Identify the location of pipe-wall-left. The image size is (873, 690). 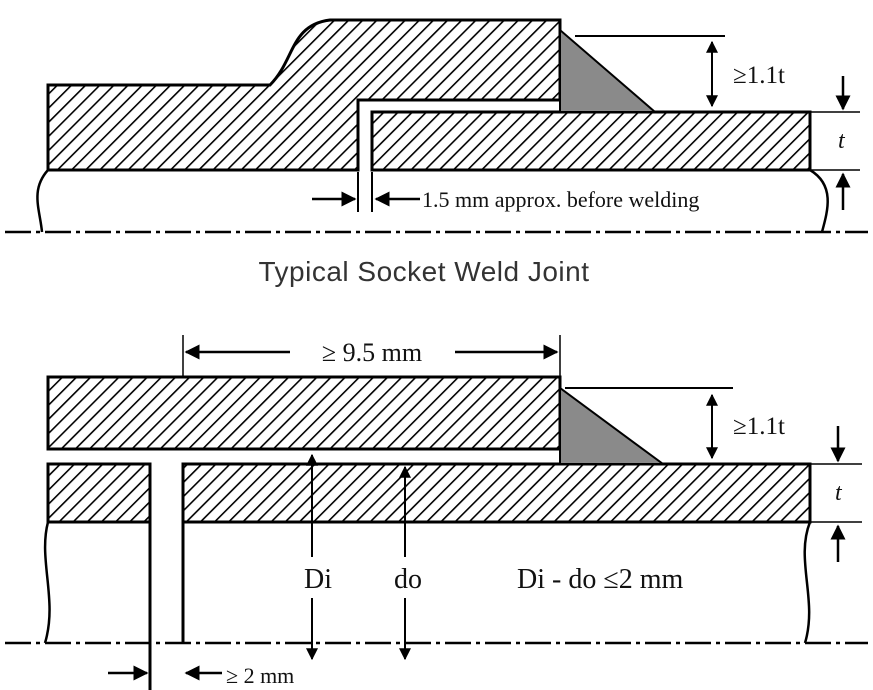
(99, 493).